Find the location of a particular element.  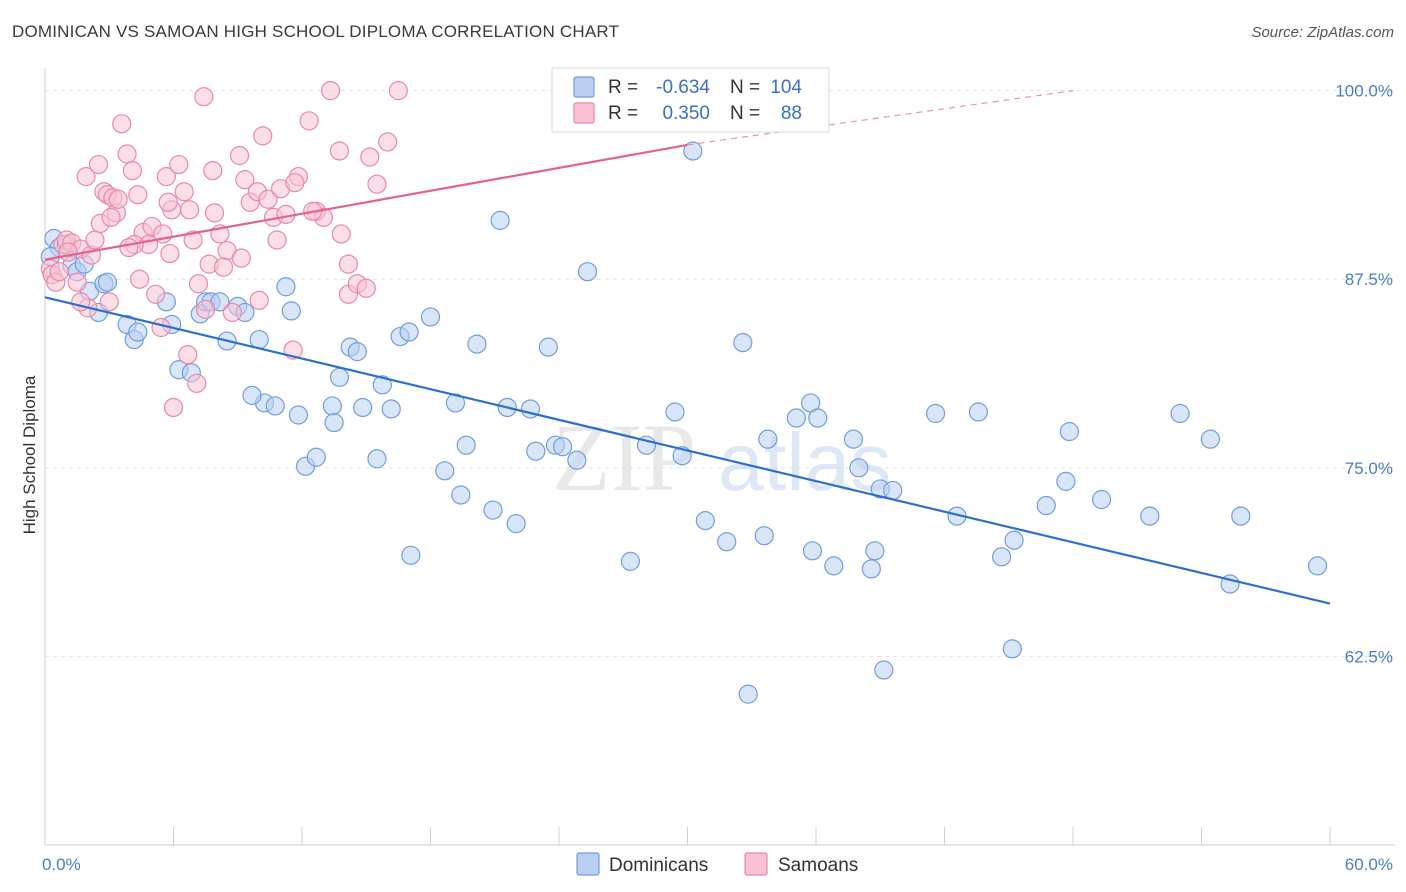

legend-swatch-samoans is located at coordinates (584, 113).